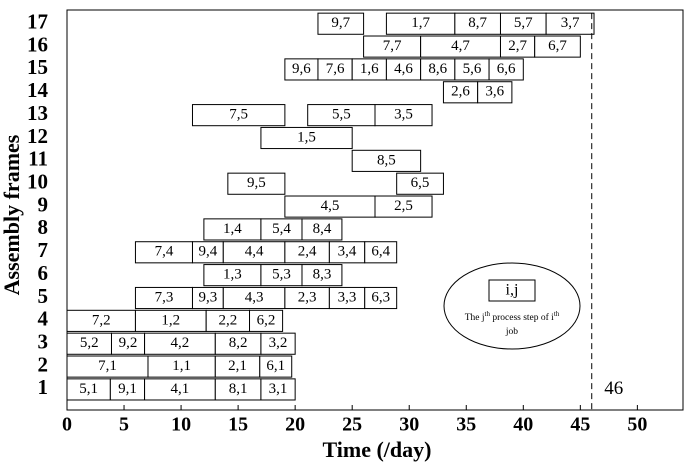 The image size is (685, 467). I want to click on task-label: 5,1, so click(88, 389).